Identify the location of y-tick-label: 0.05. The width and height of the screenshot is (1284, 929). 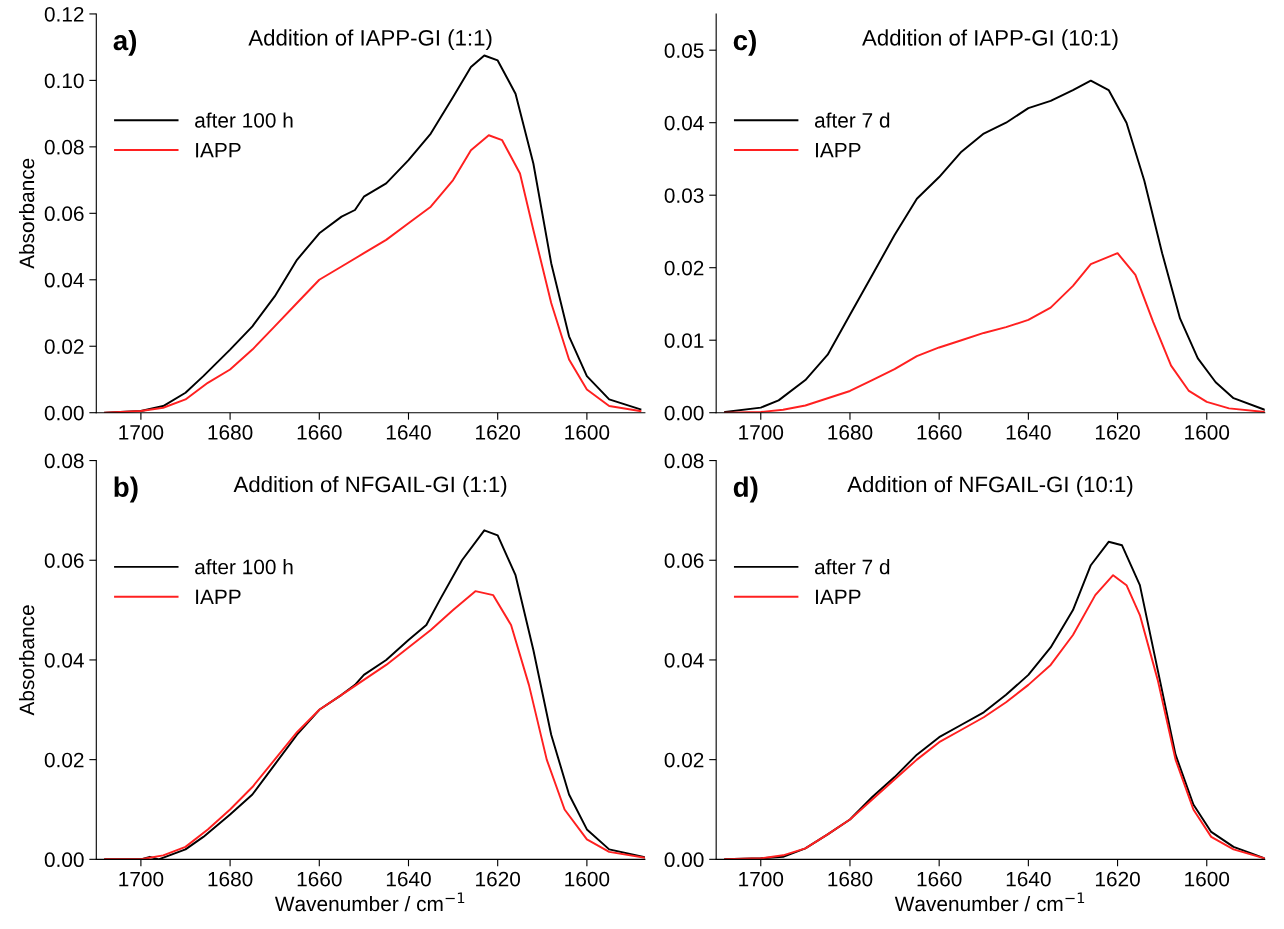
(684, 50).